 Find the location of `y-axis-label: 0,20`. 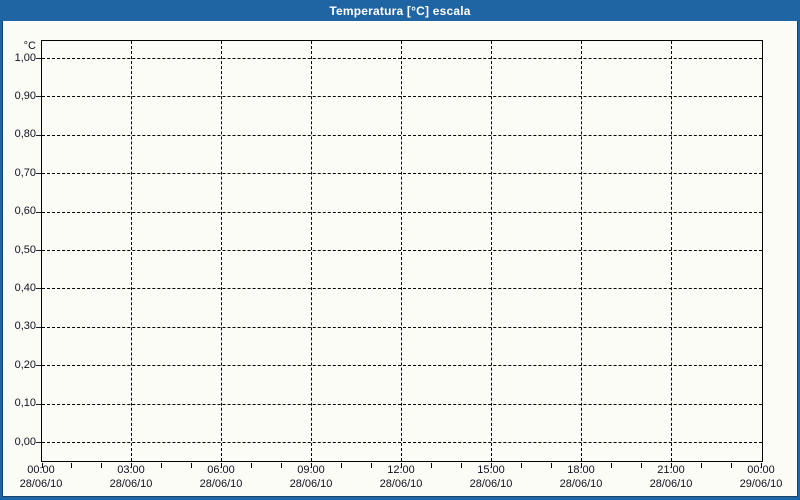

y-axis-label: 0,20 is located at coordinates (25, 364).